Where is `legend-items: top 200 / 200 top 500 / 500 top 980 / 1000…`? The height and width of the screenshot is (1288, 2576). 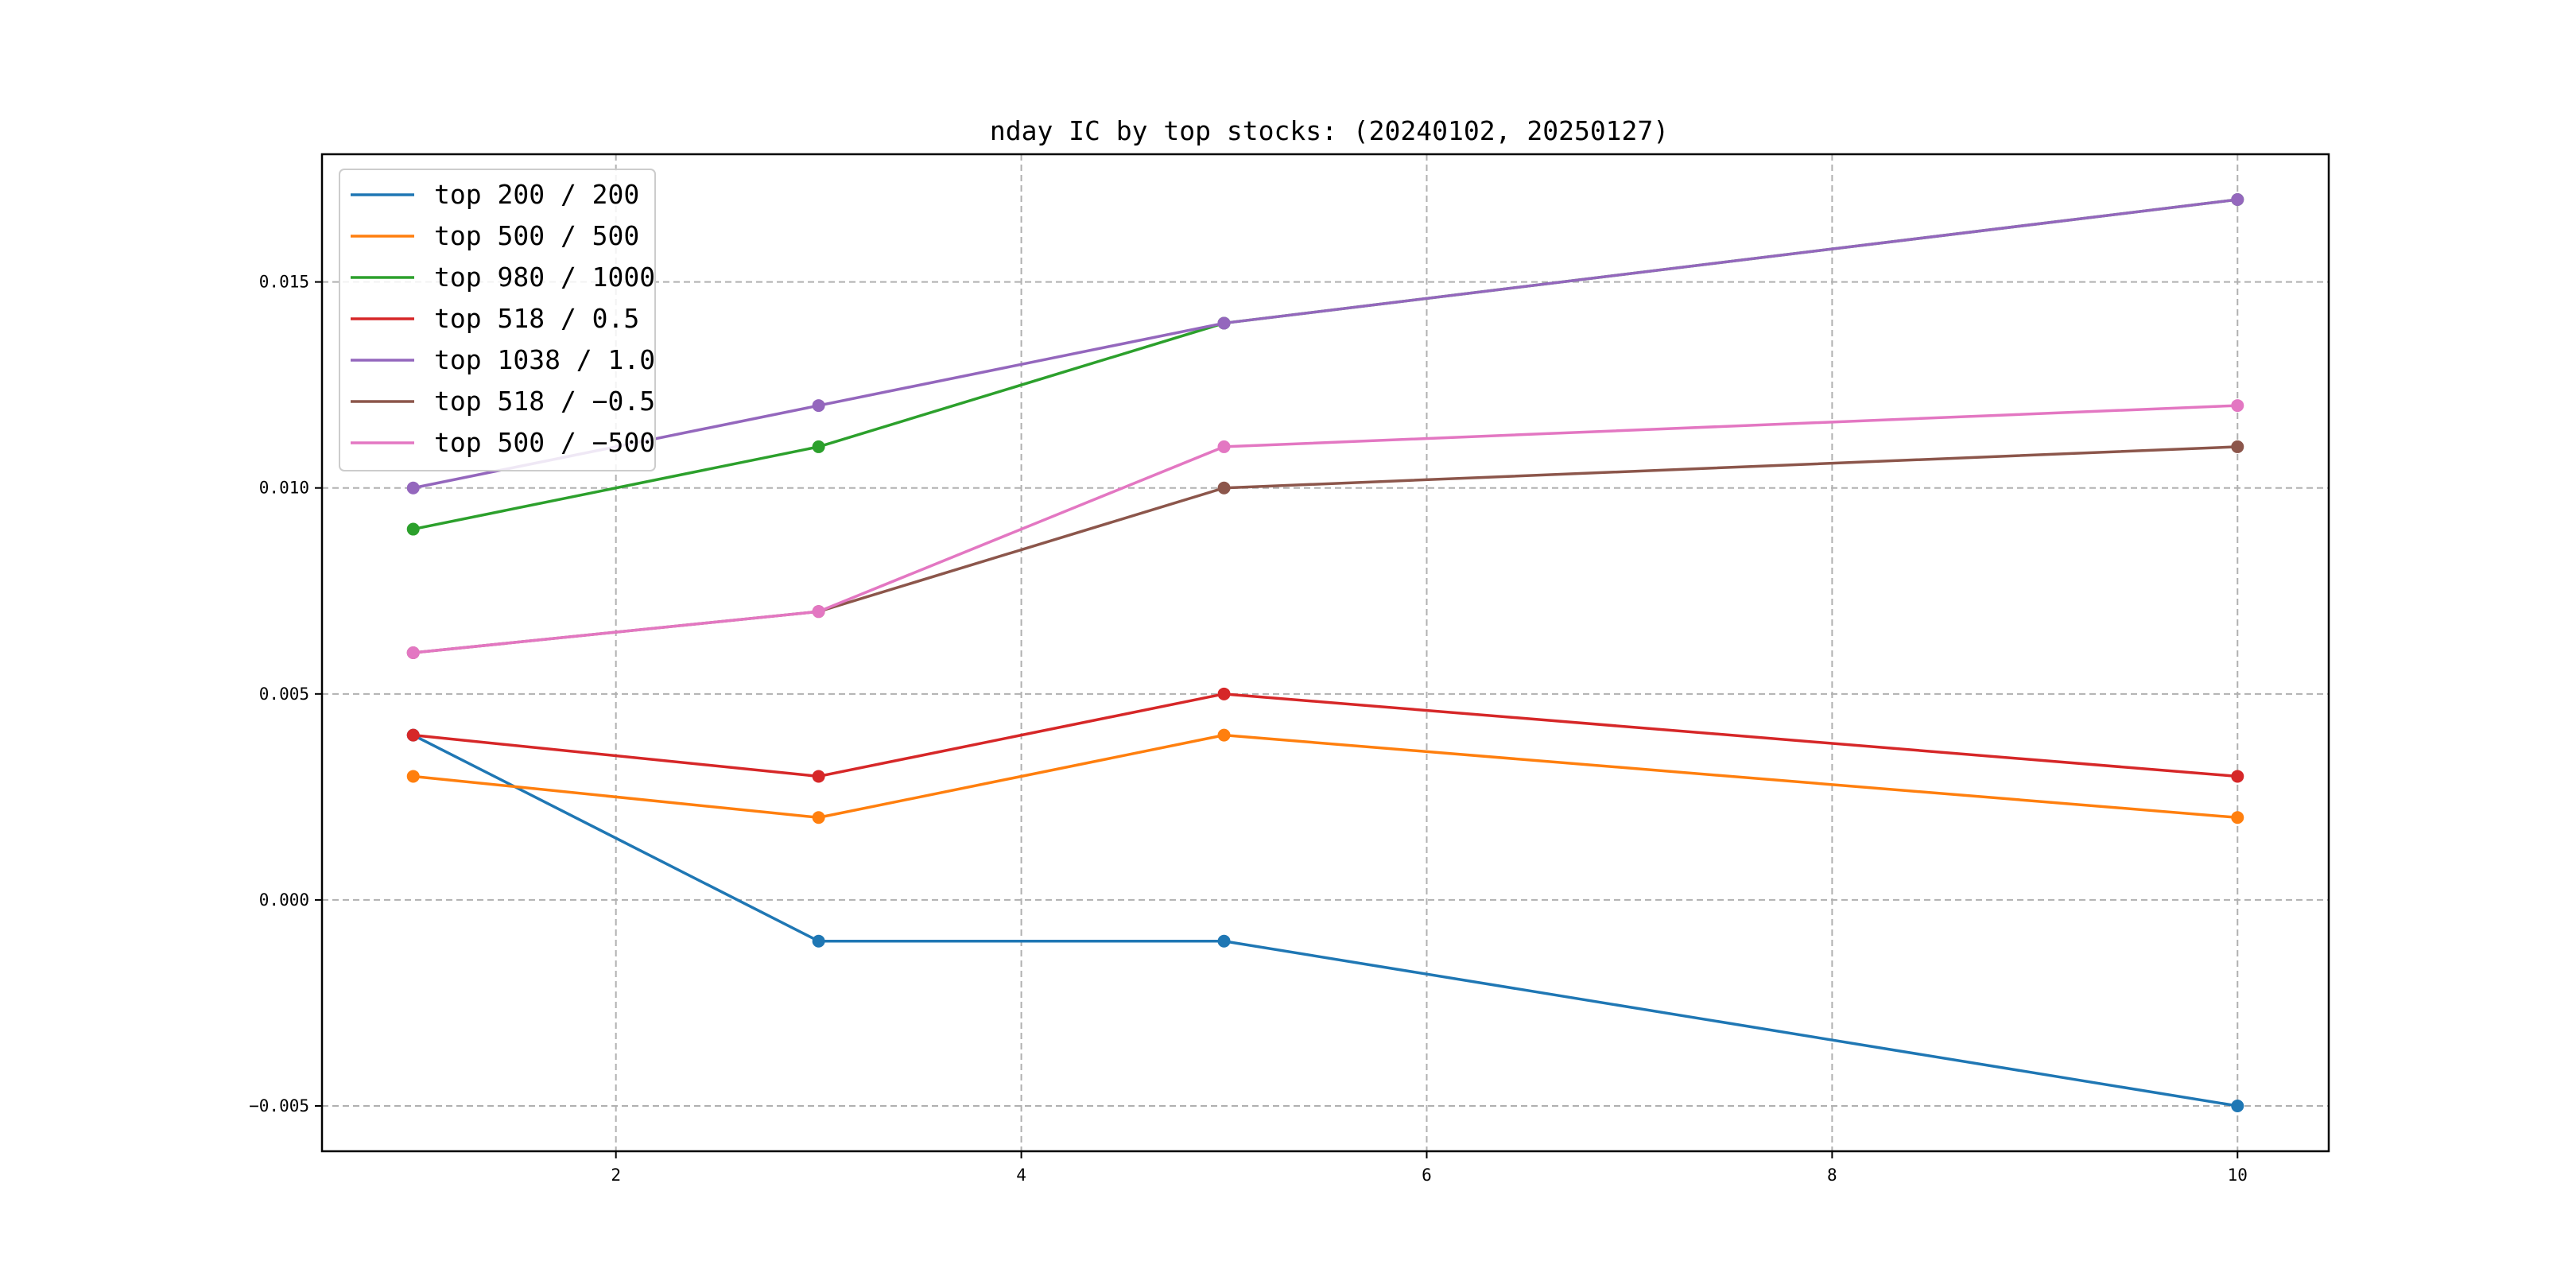 legend-items: top 200 / 200 top 500 / 500 top 980 / 1000… is located at coordinates (503, 319).